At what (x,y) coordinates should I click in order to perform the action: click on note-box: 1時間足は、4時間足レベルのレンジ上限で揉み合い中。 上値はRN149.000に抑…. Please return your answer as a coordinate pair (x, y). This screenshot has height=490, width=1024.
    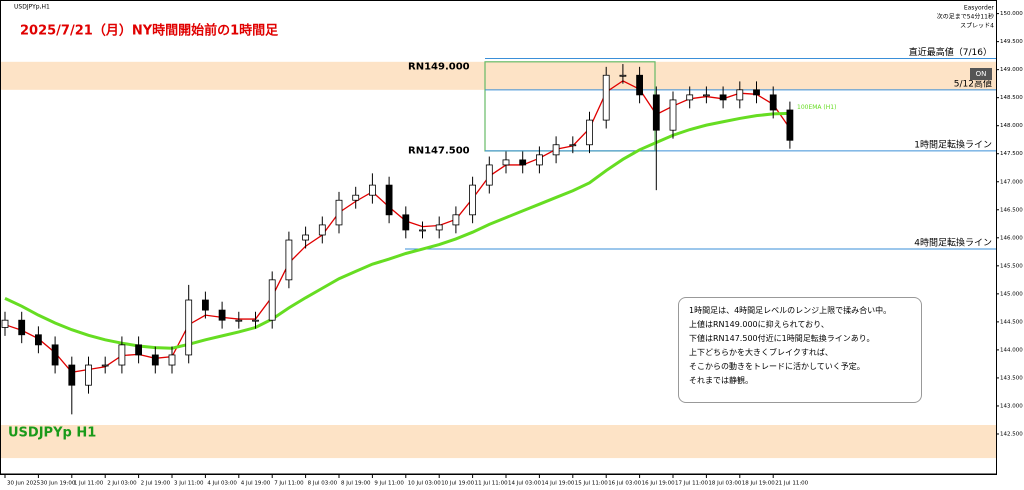
    Looking at the image, I should click on (800, 350).